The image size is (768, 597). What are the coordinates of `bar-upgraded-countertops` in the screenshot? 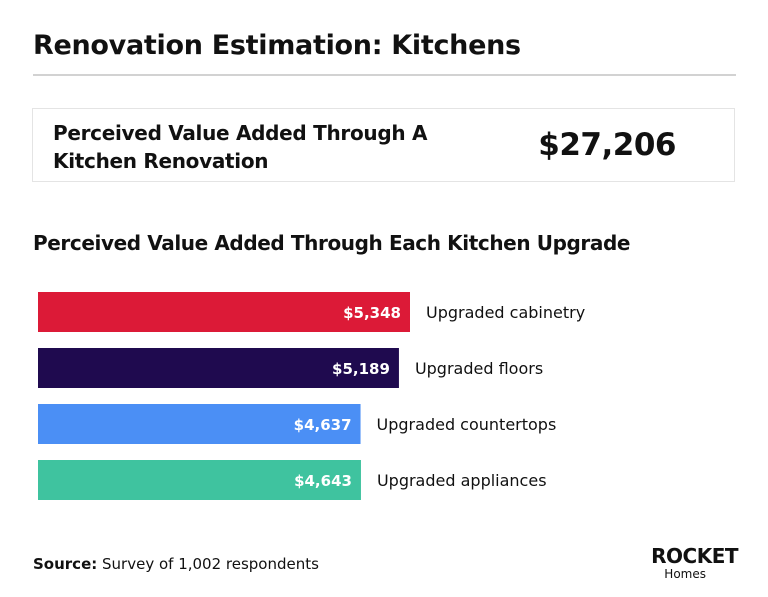 It's located at (199, 424).